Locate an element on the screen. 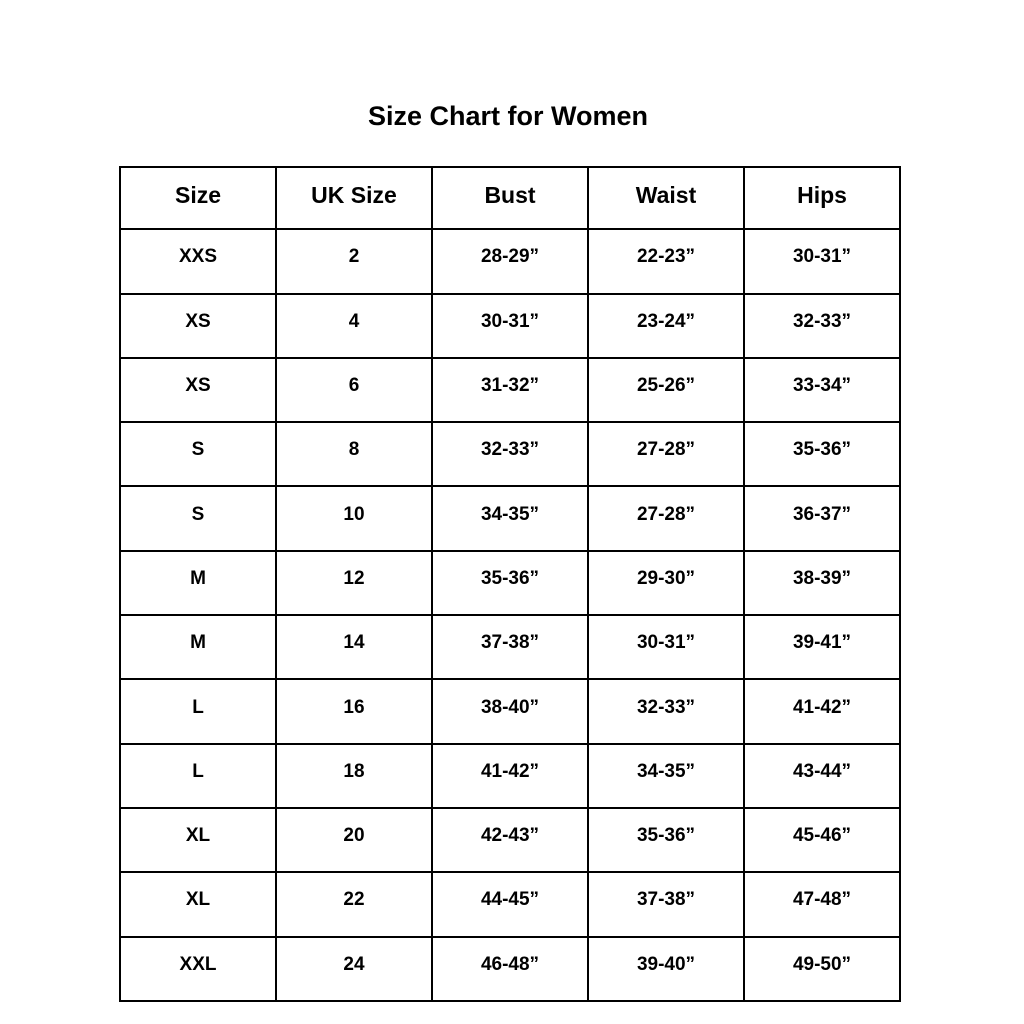  page-title: Size Chart for Women is located at coordinates (508, 116).